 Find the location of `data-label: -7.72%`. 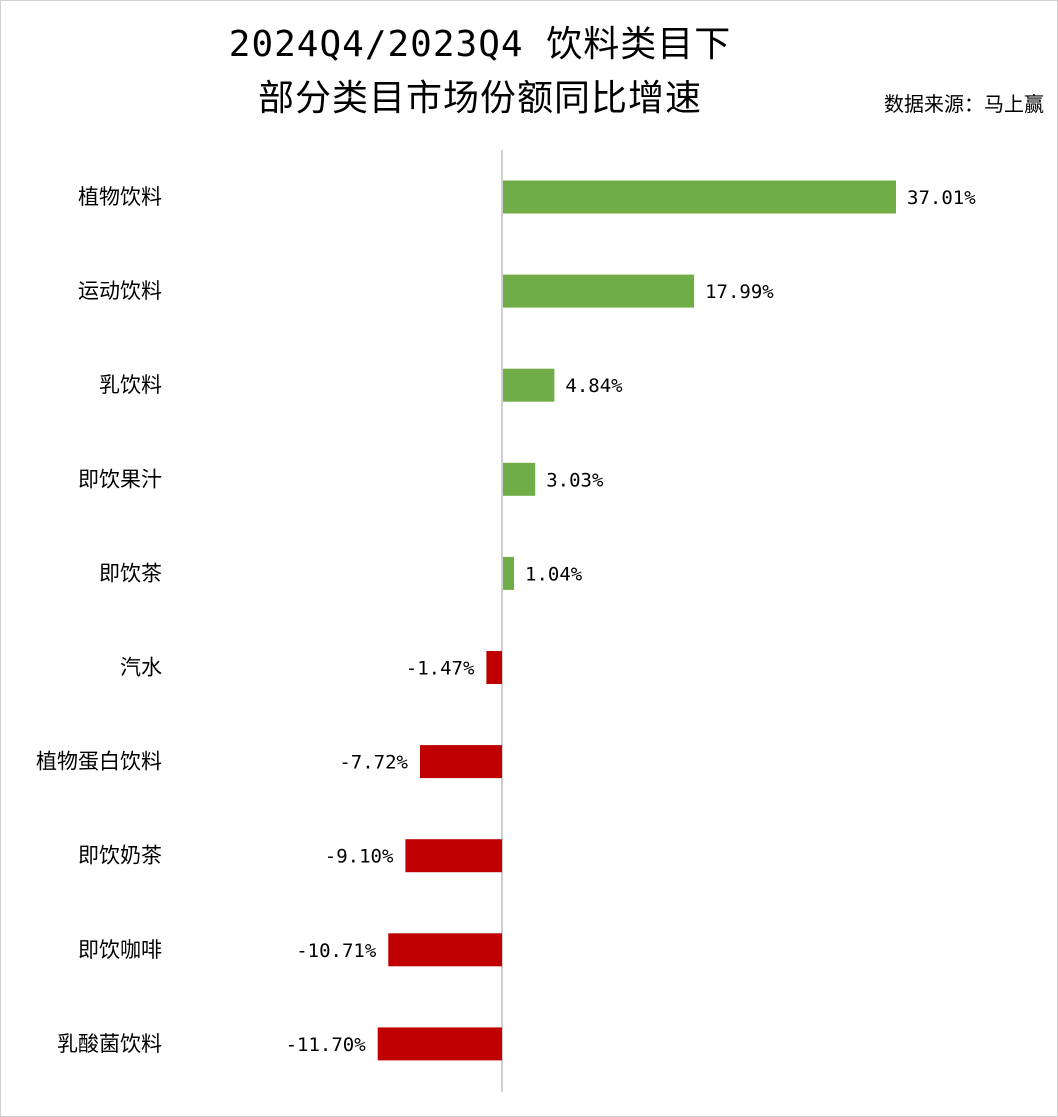

data-label: -7.72% is located at coordinates (373, 763).